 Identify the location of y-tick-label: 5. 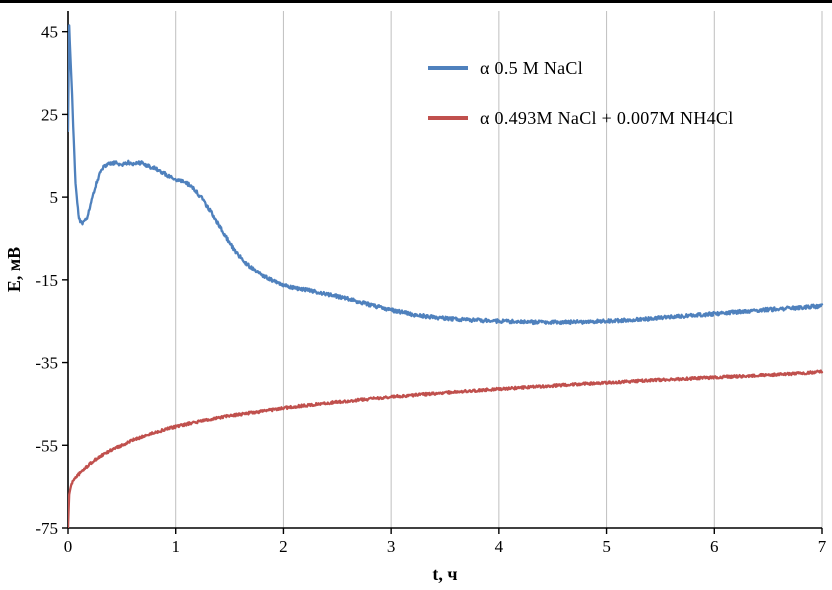
(54, 197).